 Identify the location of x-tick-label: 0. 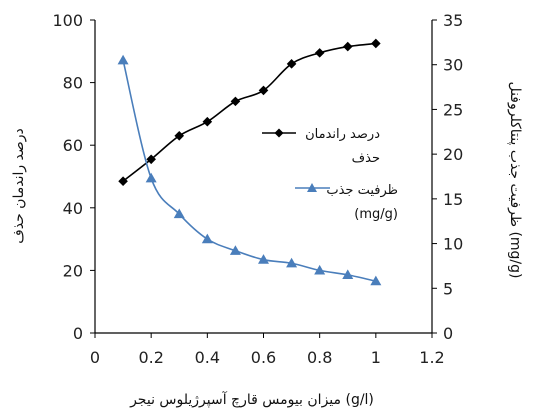
(95, 357).